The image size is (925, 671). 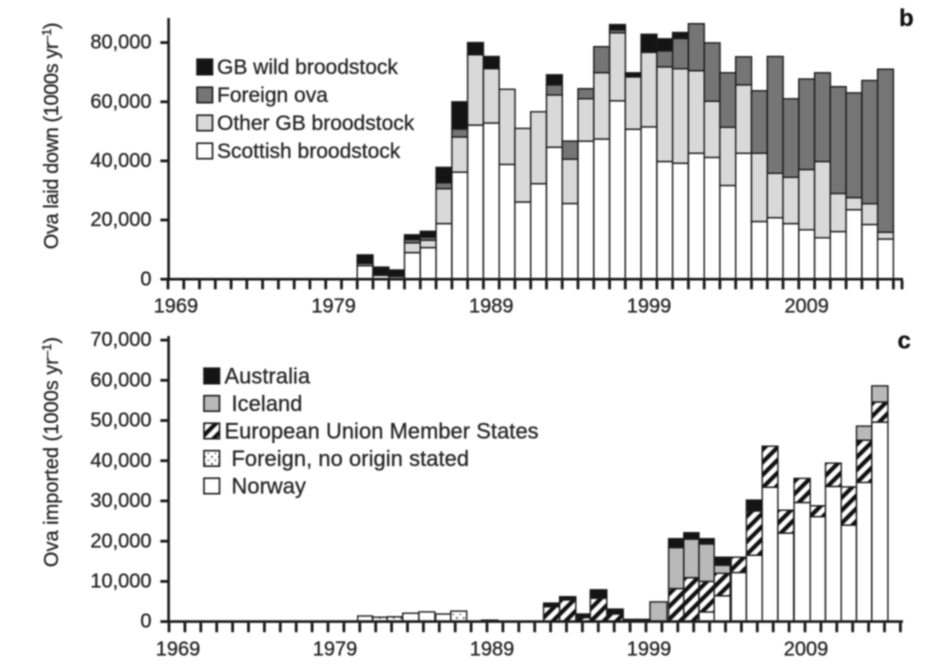 What do you see at coordinates (272, 95) in the screenshot?
I see `svg-text: Foreign ova` at bounding box center [272, 95].